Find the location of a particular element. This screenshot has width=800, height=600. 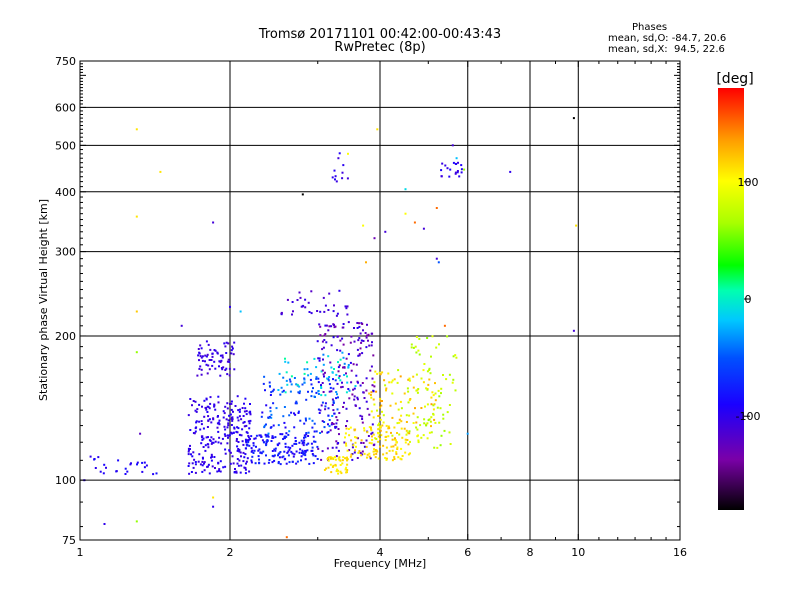

phase-stats-title: Phases is located at coordinates (650, 27).